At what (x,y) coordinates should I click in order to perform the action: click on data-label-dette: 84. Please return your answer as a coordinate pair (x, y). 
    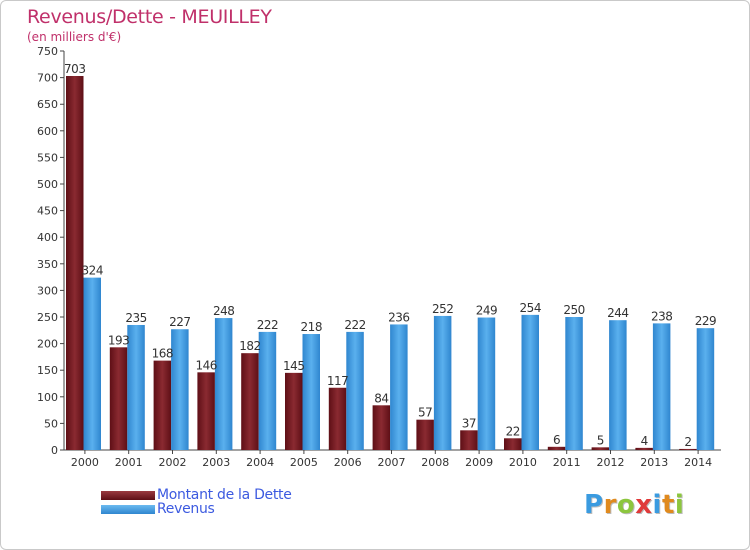
    Looking at the image, I should click on (381, 398).